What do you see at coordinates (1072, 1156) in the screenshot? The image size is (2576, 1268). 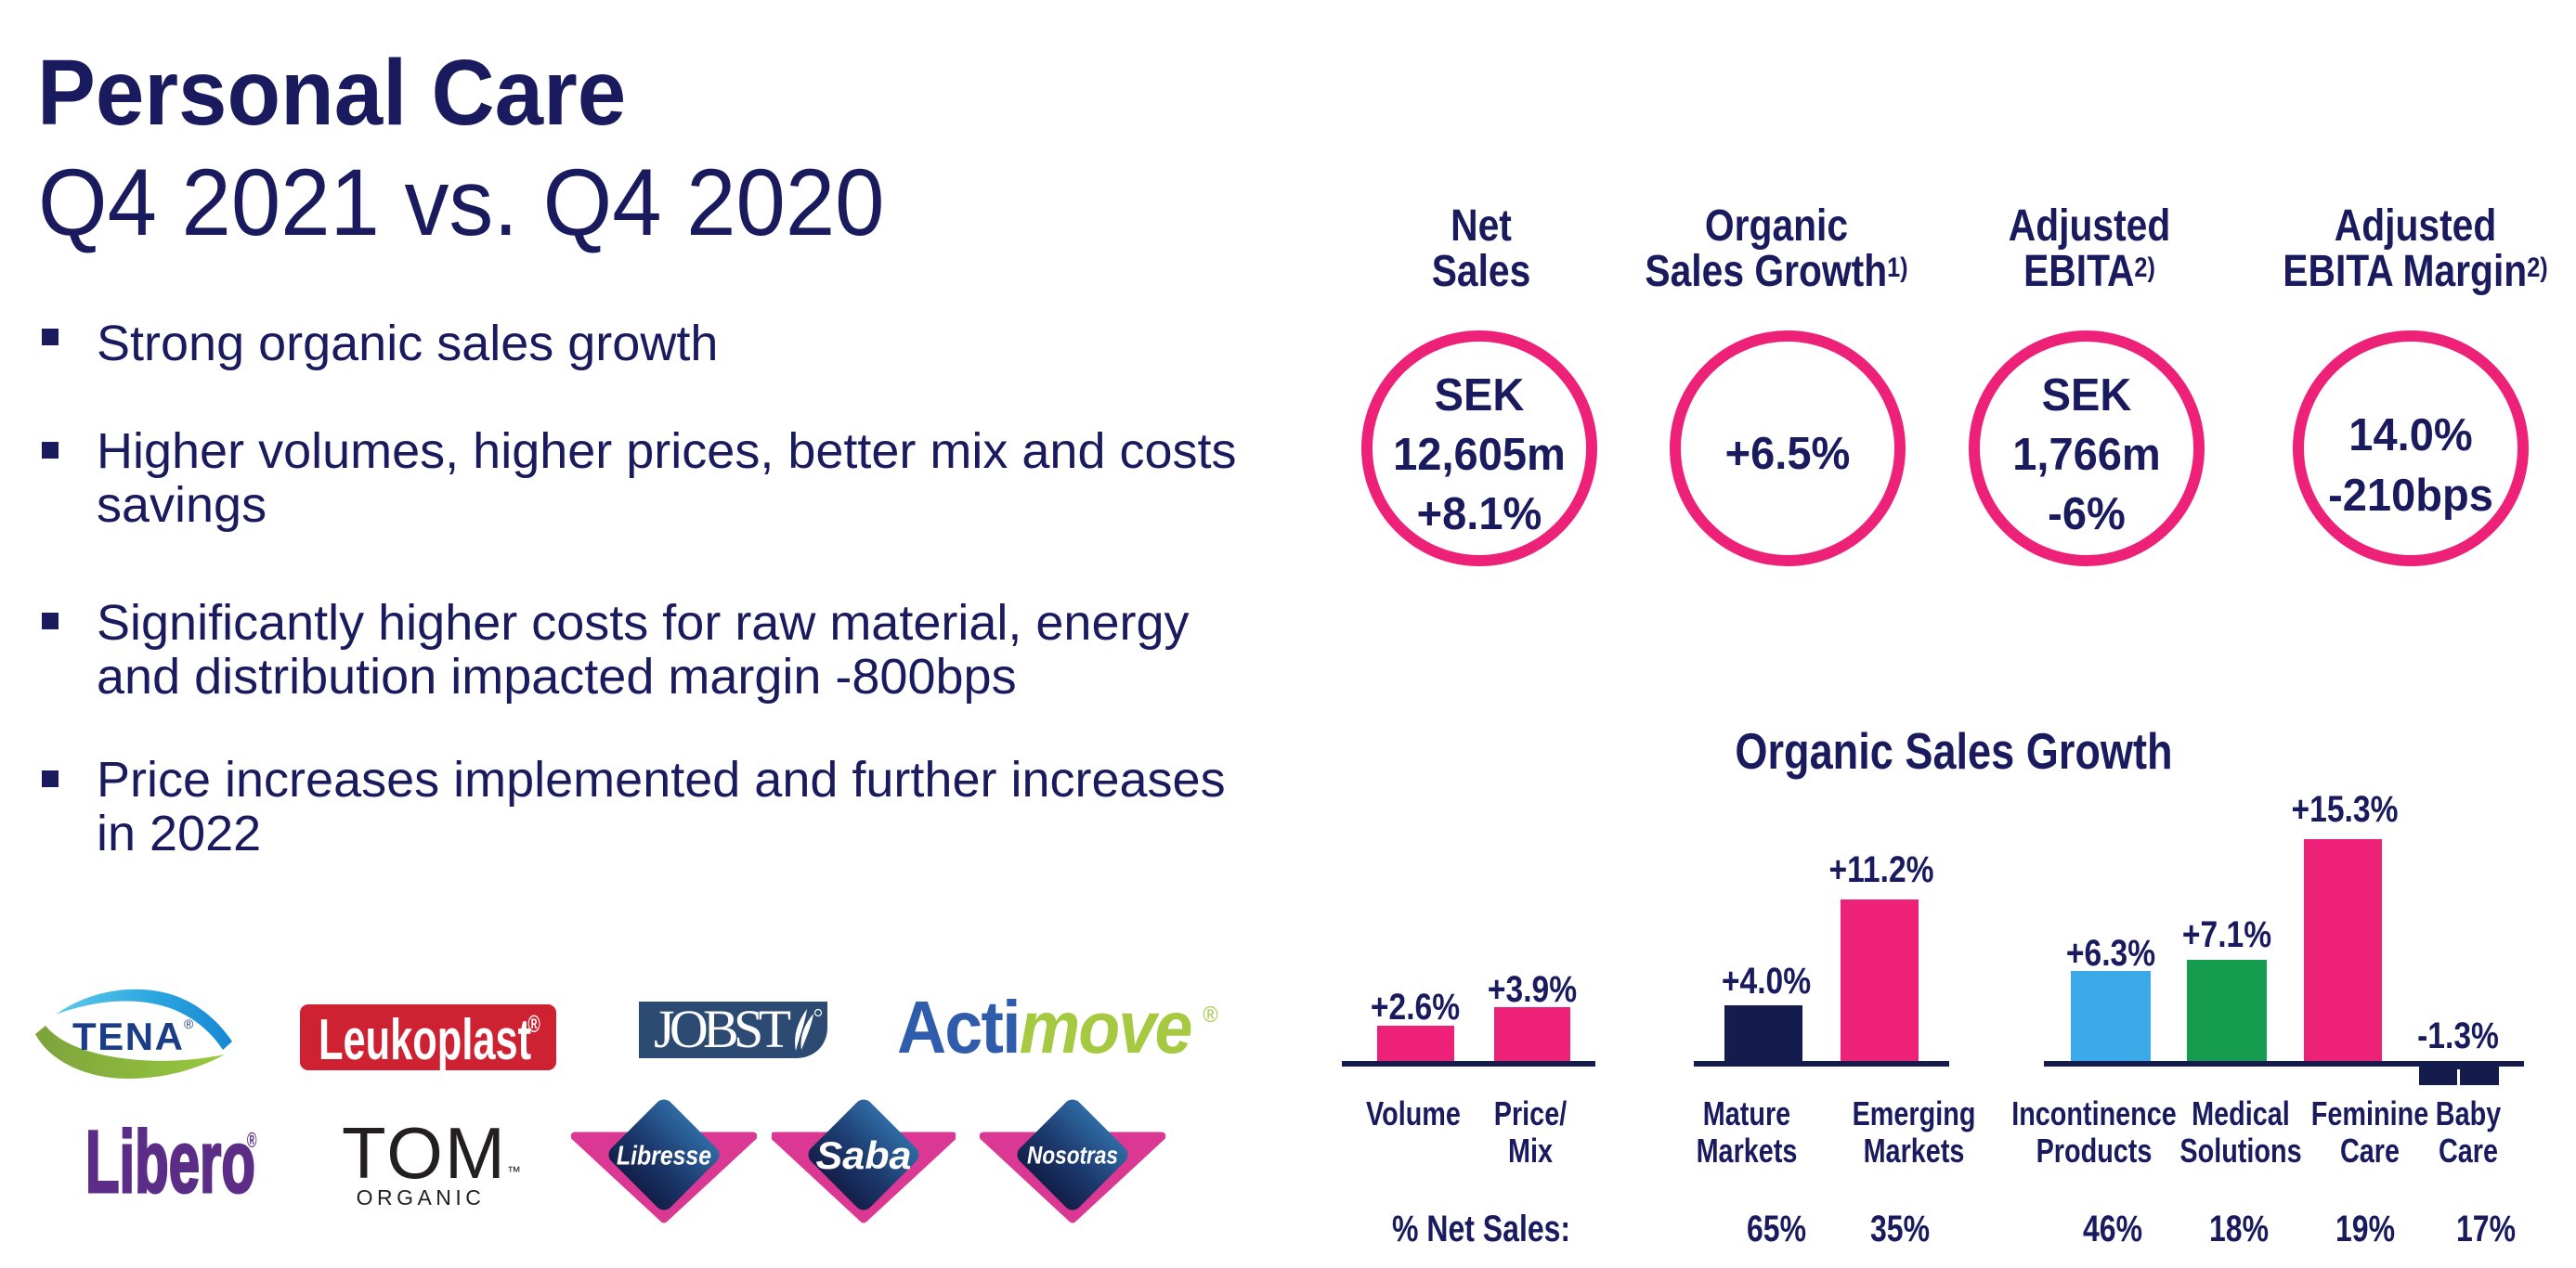 I see `svg-text: Nosotras` at bounding box center [1072, 1156].